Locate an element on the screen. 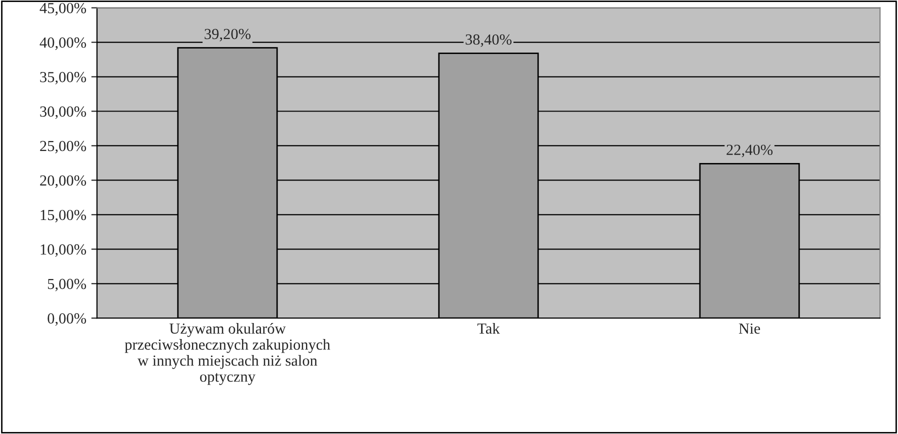 Image resolution: width=898 pixels, height=434 pixels. data-label: 38,40% is located at coordinates (489, 40).